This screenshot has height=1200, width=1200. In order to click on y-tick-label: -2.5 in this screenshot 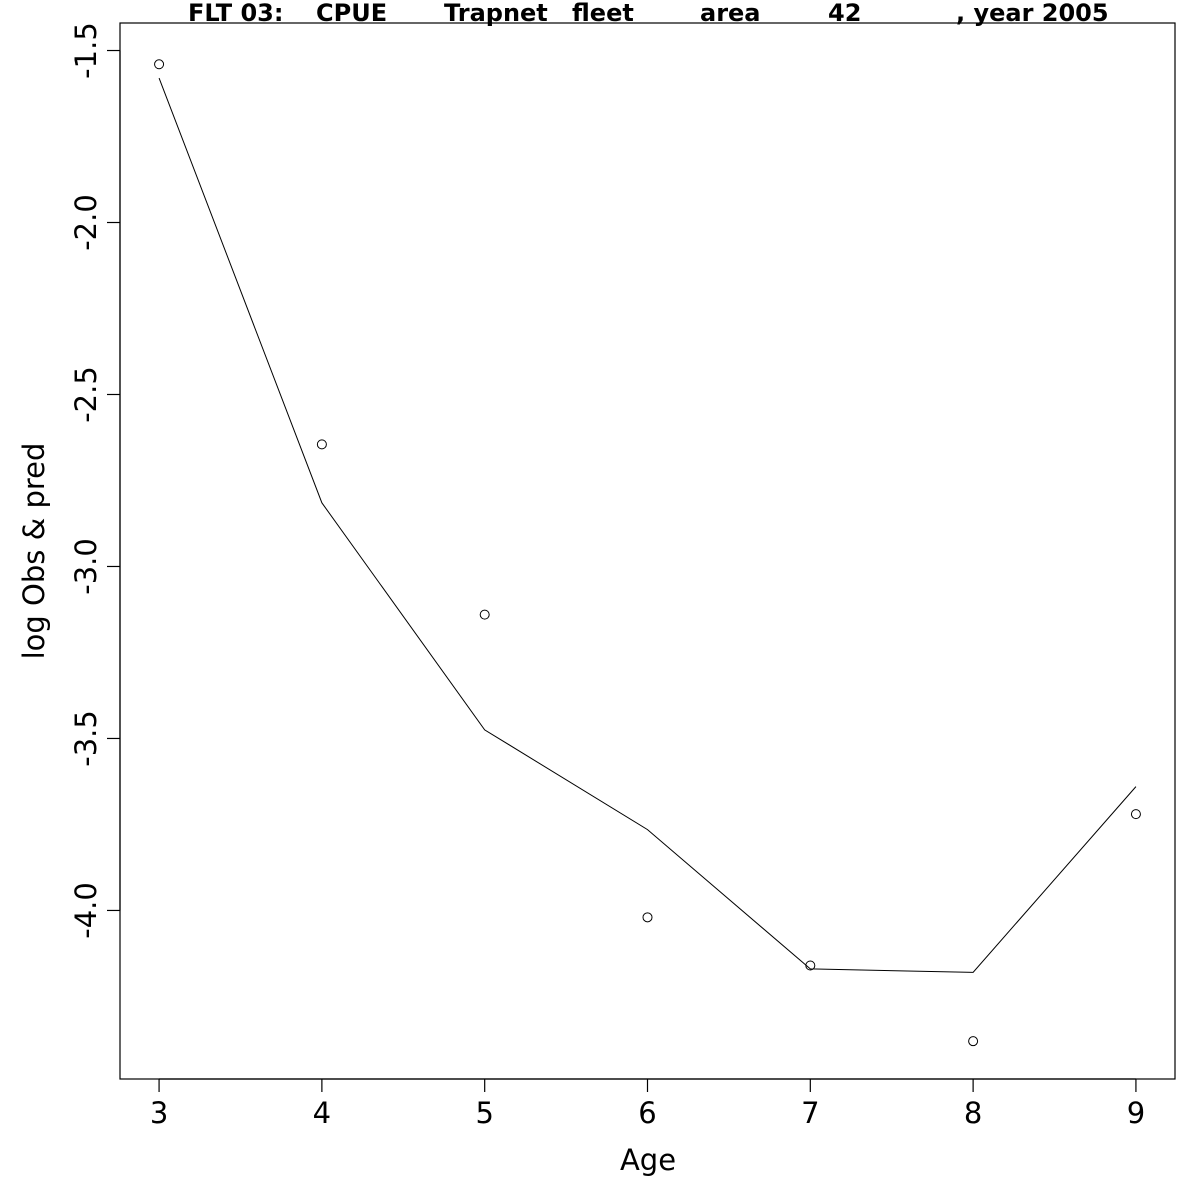, I will do `click(86, 394)`.